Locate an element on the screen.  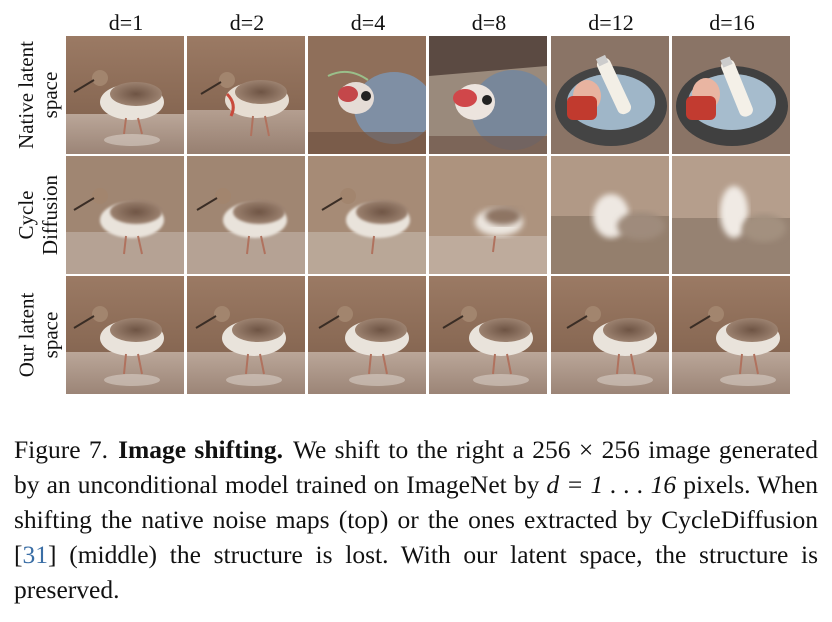
row-label-cycle: Cycle Diffusion is located at coordinates (38, 215).